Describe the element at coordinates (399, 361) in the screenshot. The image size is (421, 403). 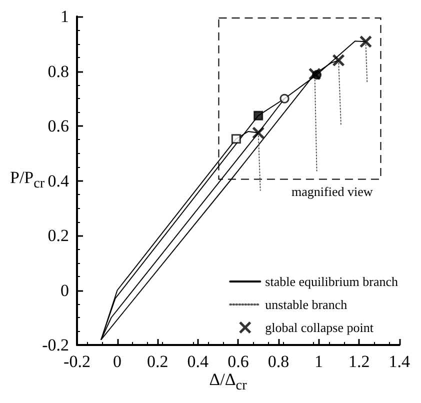
I see `x-tick-label: 1.4` at that location.